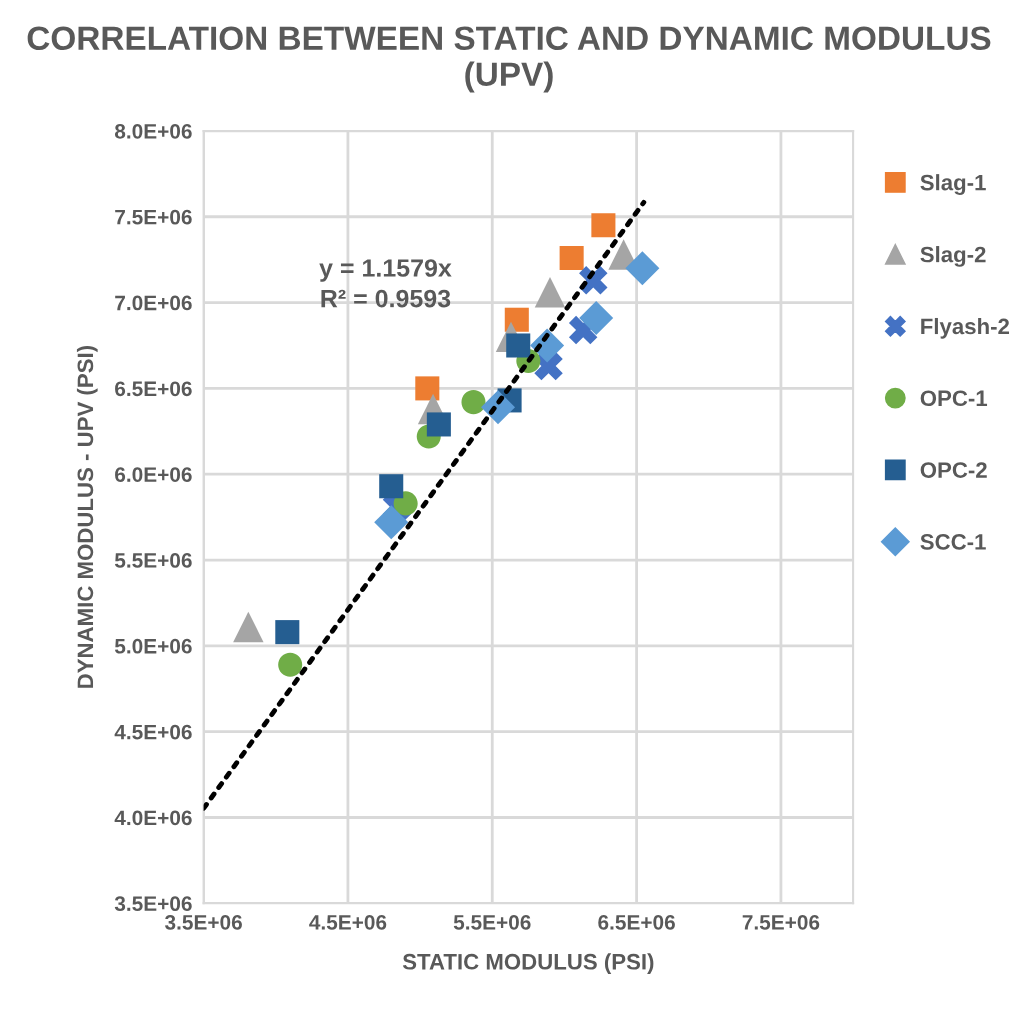 The height and width of the screenshot is (1023, 1018). What do you see at coordinates (386, 298) in the screenshot?
I see `annotation: R² = 0.9593` at bounding box center [386, 298].